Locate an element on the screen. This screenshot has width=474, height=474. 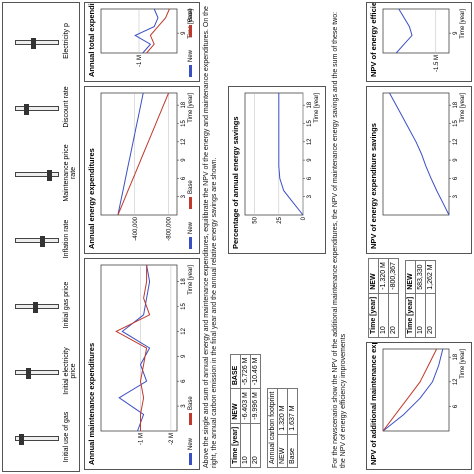
slider-label: Initial use of gas is located at coordinates (66, 437).